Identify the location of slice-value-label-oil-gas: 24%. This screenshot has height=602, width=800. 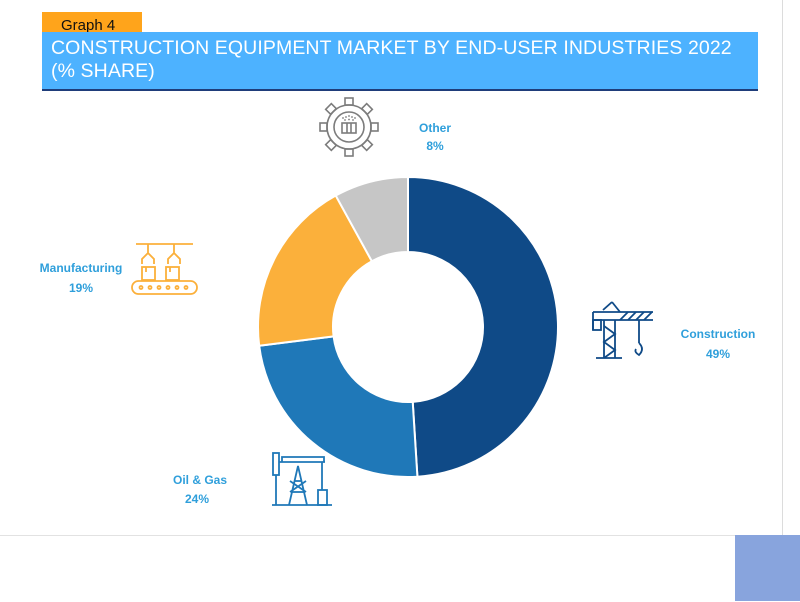
(197, 499).